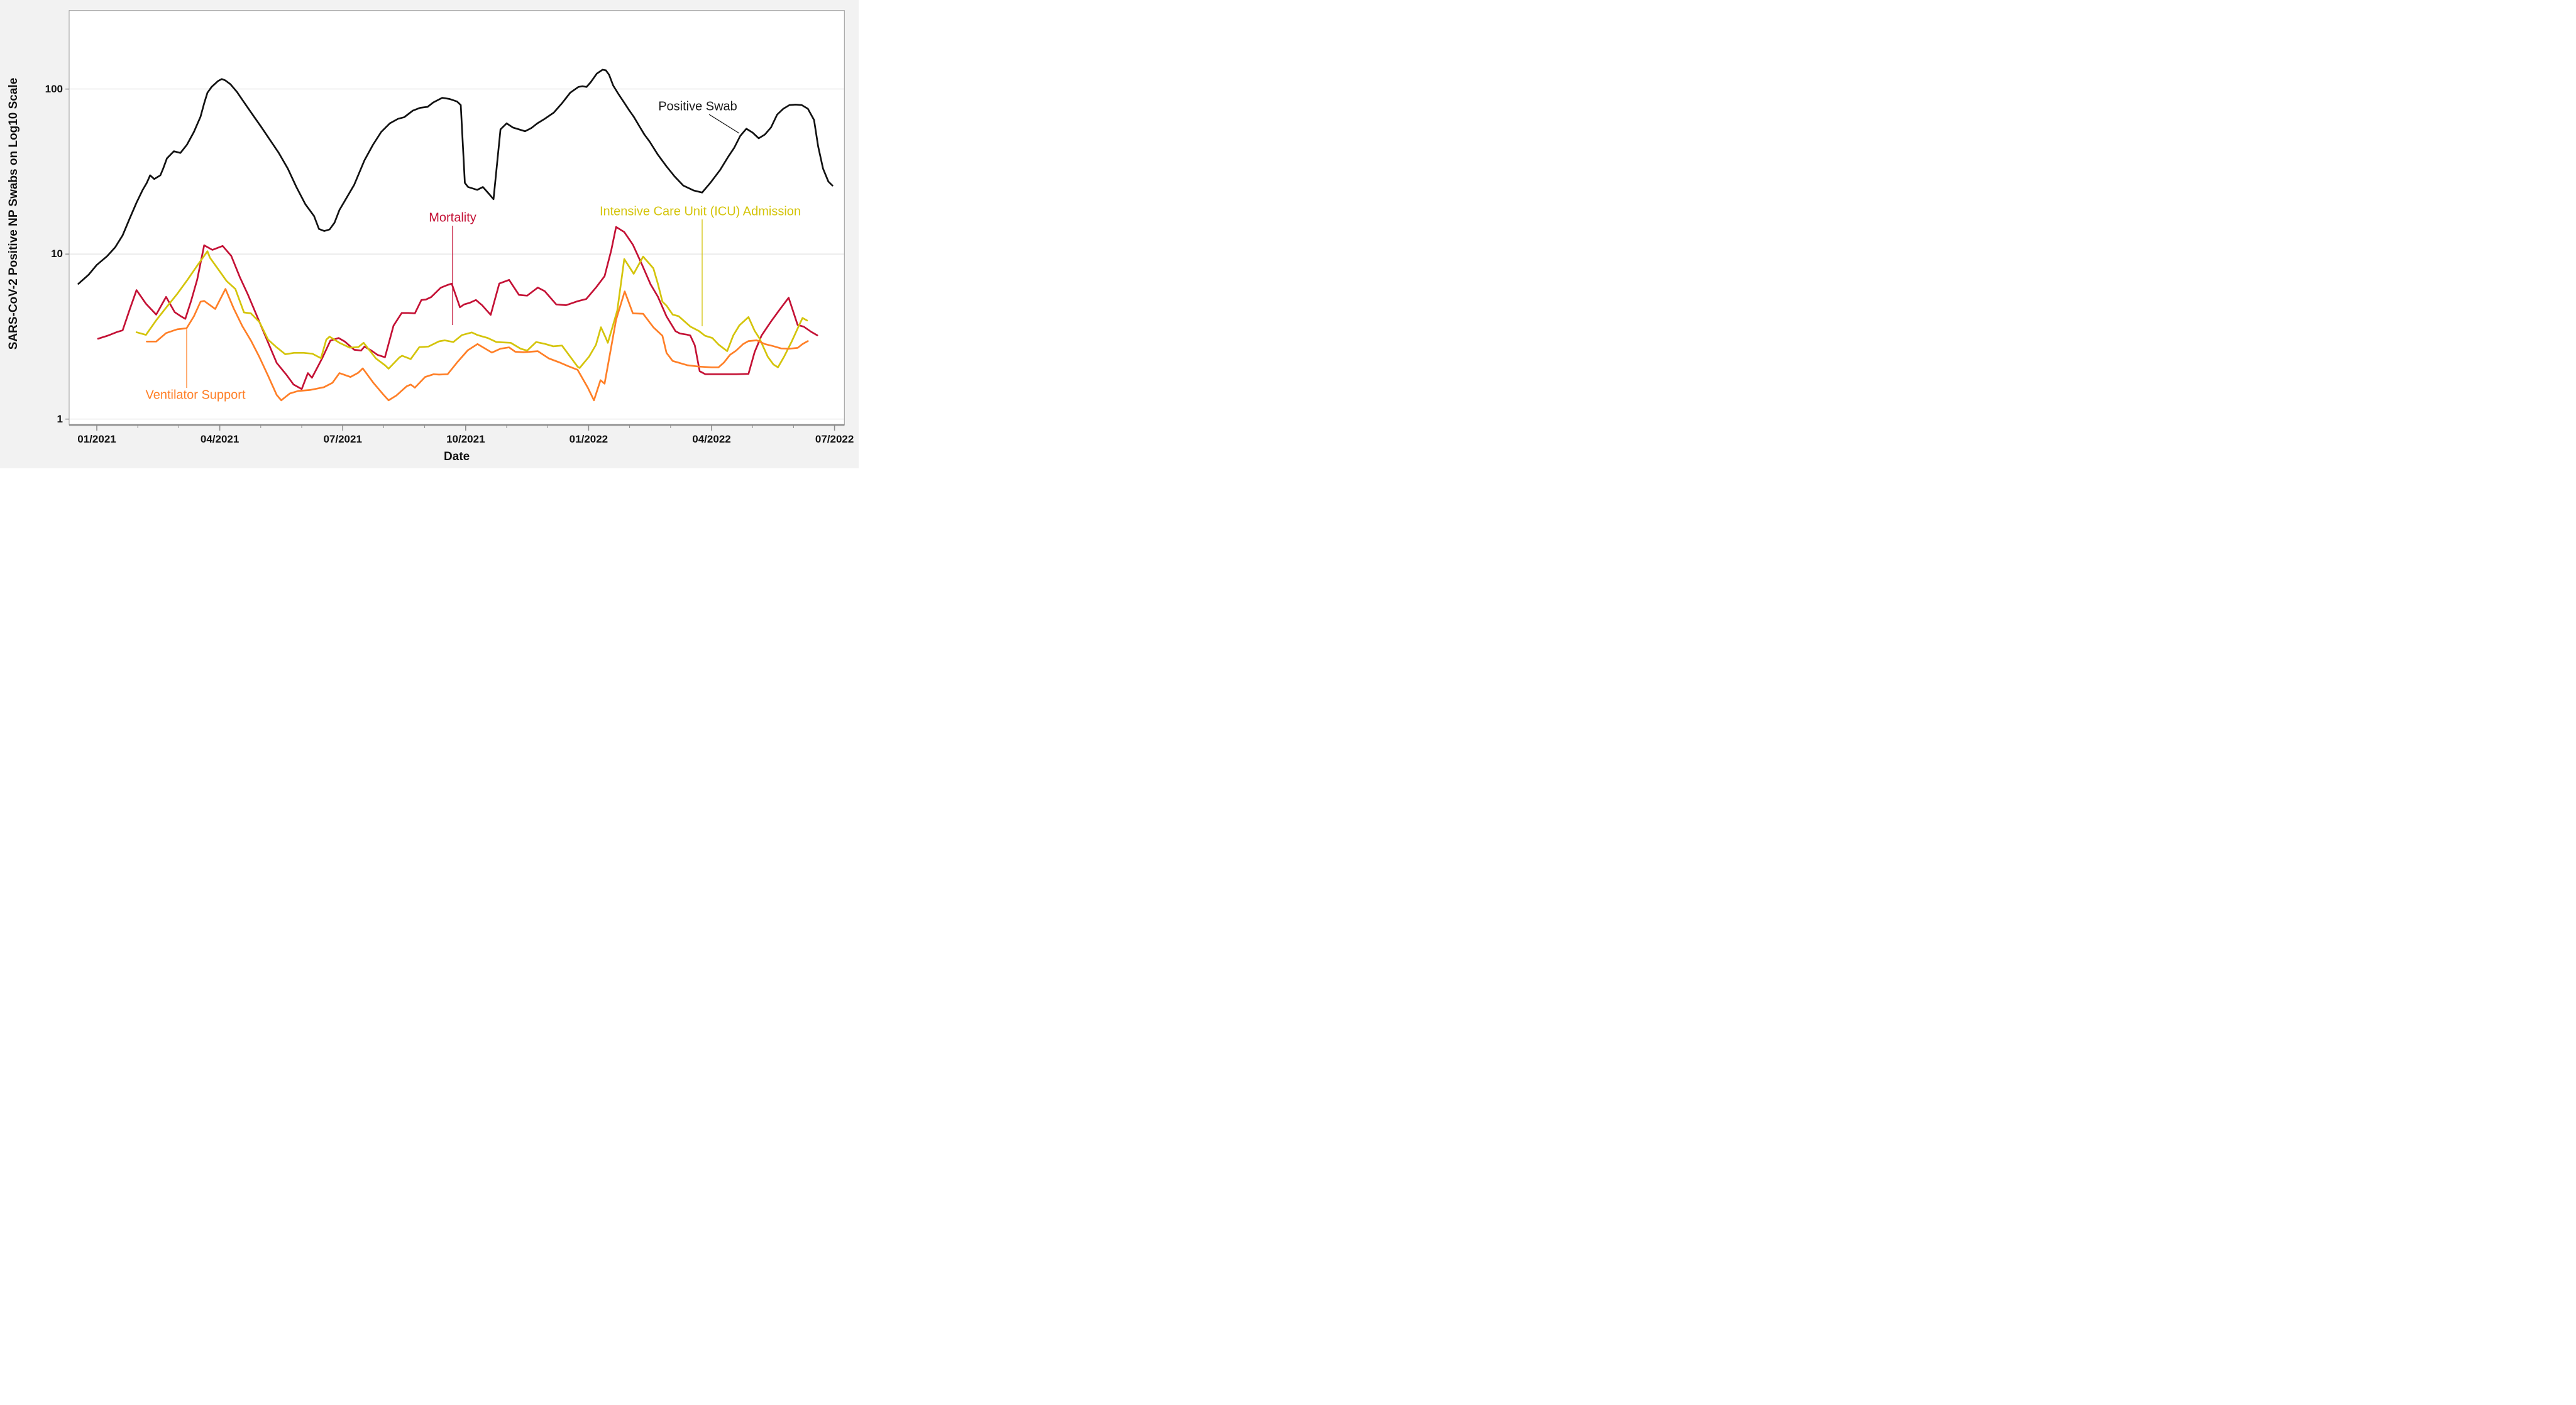 This screenshot has height=1405, width=2576. Describe the element at coordinates (220, 439) in the screenshot. I see `x-tick-label: 04/2021` at that location.